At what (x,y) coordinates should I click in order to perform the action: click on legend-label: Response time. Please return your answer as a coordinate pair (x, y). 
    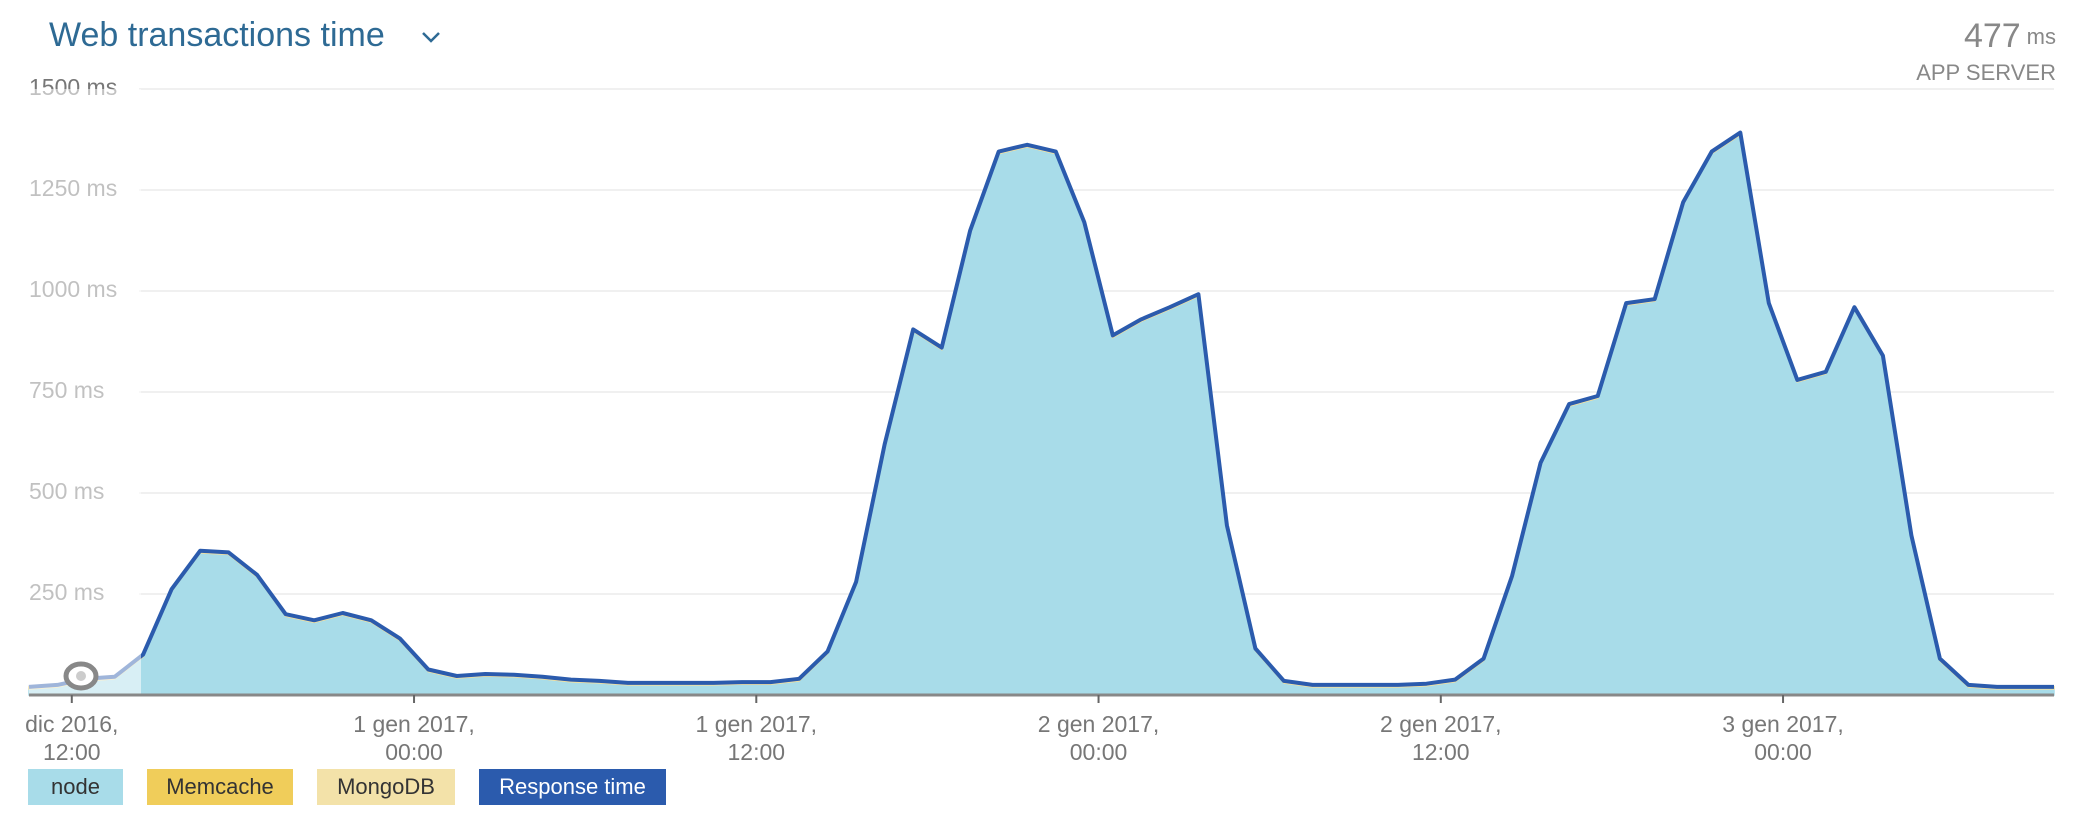
    Looking at the image, I should click on (572, 786).